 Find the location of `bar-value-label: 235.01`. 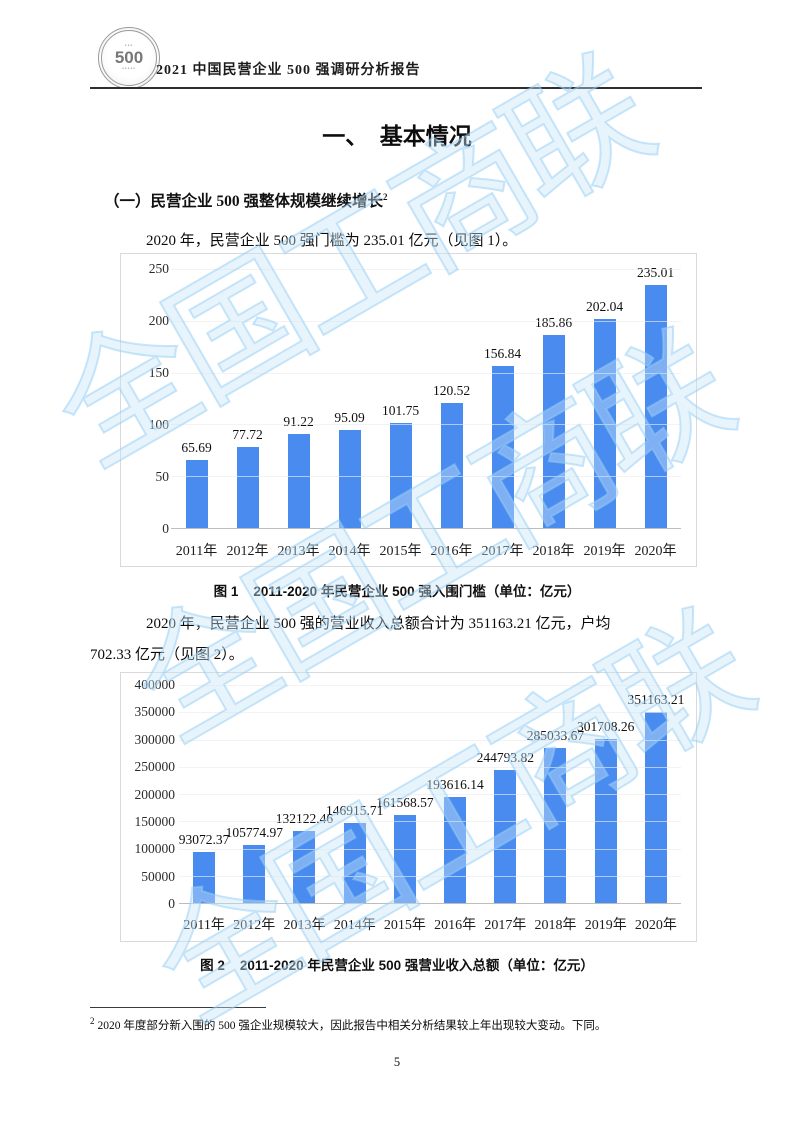

bar-value-label: 235.01 is located at coordinates (655, 272).